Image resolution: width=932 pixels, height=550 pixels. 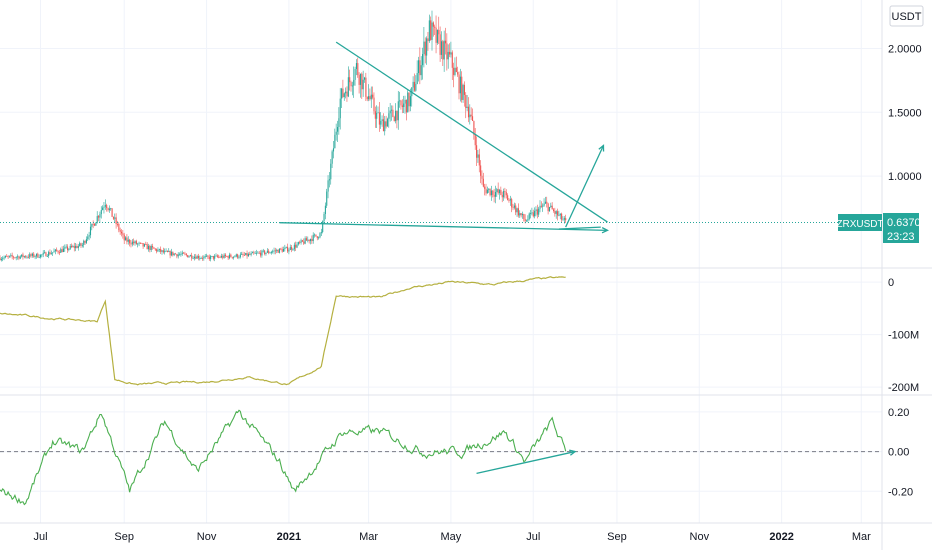 What do you see at coordinates (905, 113) in the screenshot?
I see `price-axis: 2.0000 1.5000 1.0000` at bounding box center [905, 113].